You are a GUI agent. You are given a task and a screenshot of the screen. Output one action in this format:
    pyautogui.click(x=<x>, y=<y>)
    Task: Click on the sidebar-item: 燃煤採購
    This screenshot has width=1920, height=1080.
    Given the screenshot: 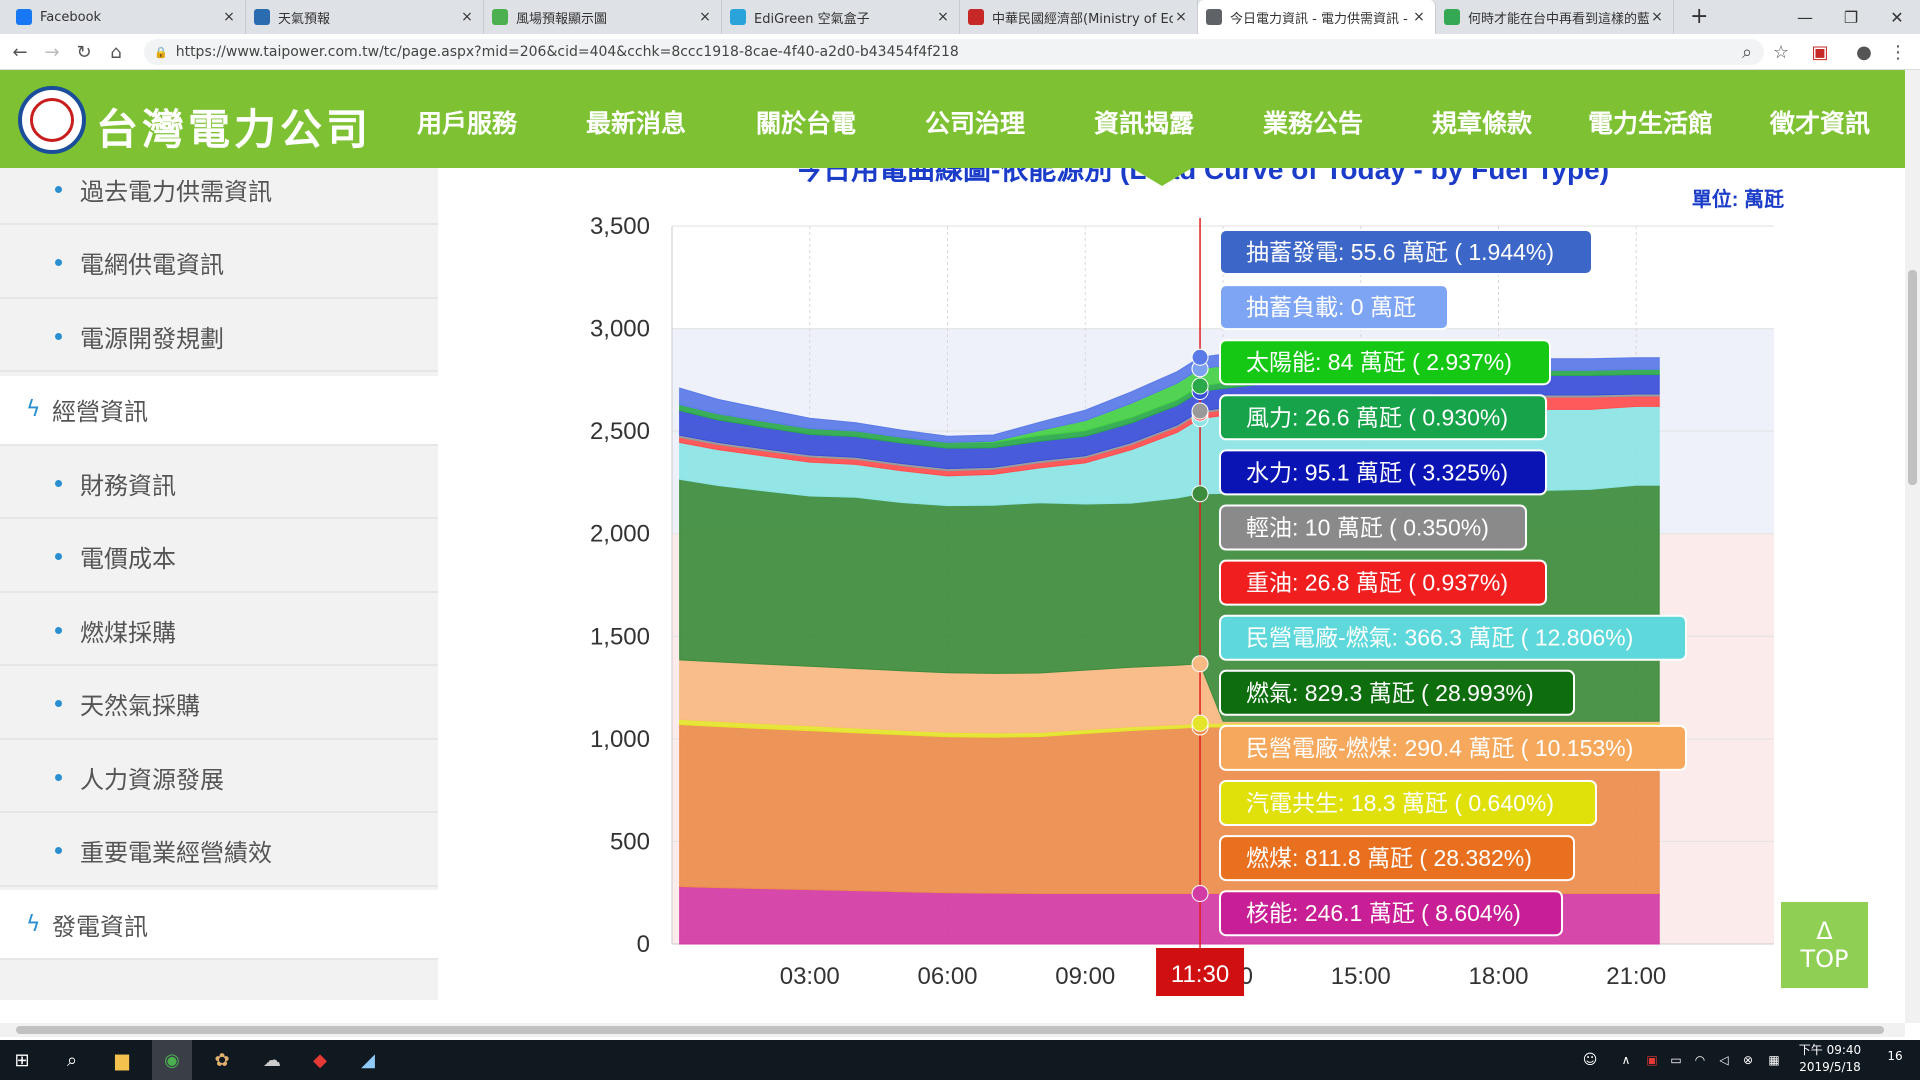 What is the action you would take?
    pyautogui.click(x=219, y=631)
    